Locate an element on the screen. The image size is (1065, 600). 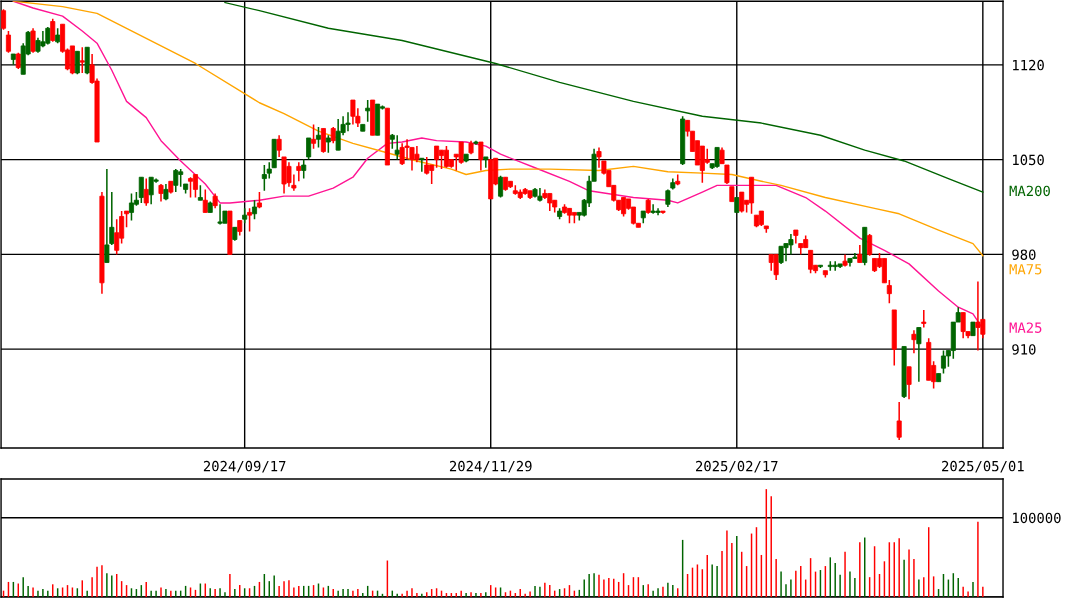
x-tick-label: 2024/11/29 is located at coordinates (490, 466).